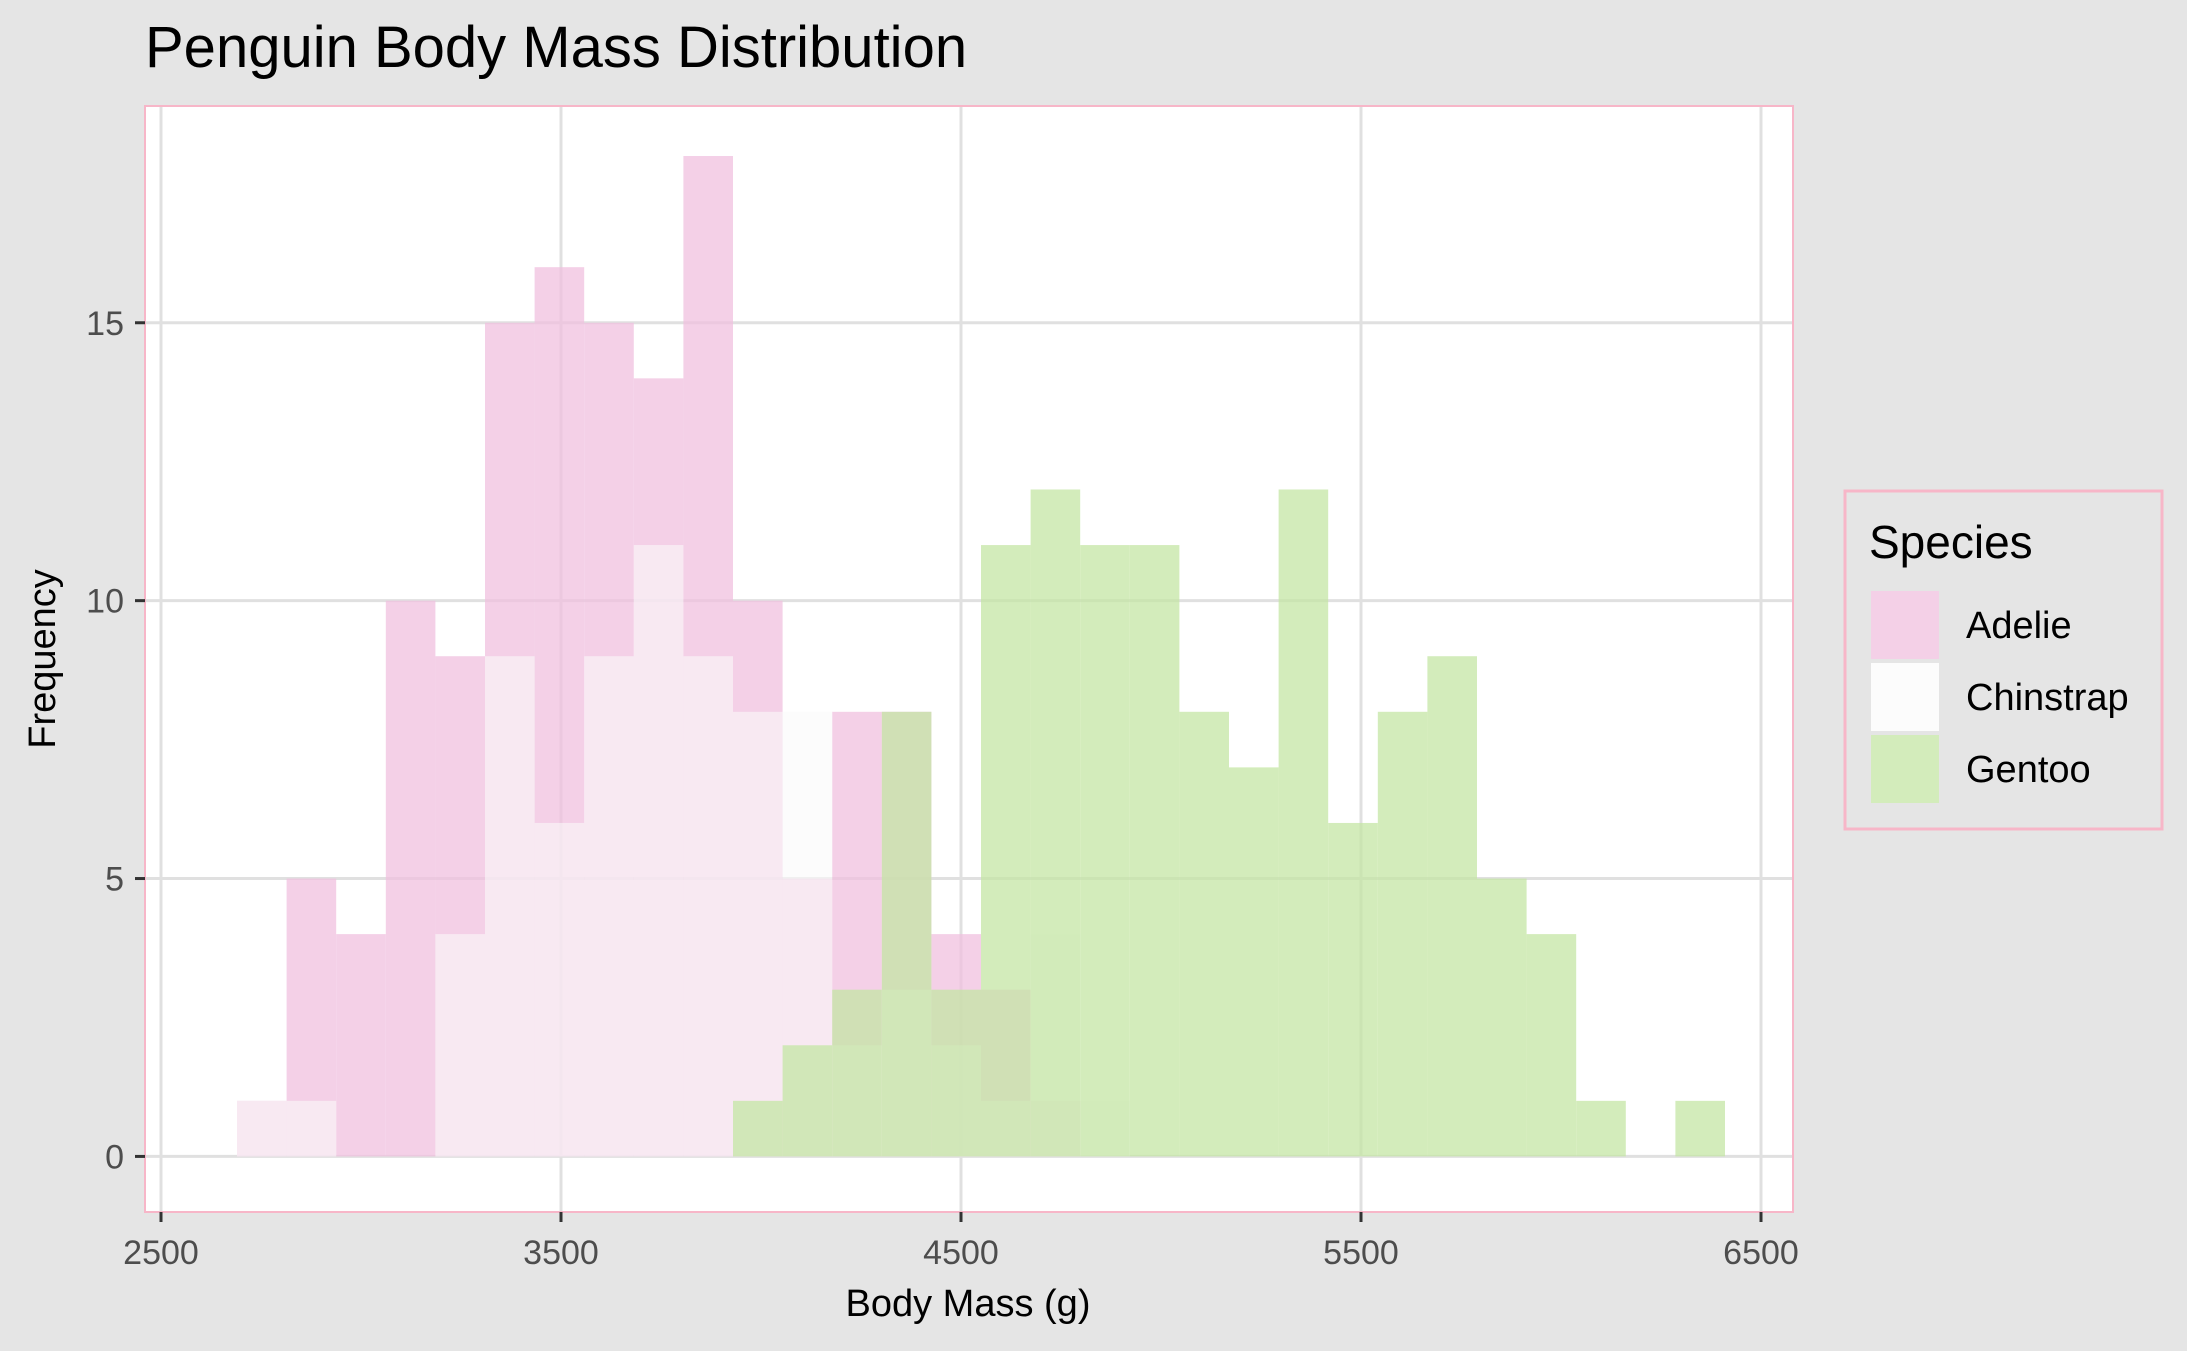  What do you see at coordinates (161, 1253) in the screenshot?
I see `x-tick-label: 2500` at bounding box center [161, 1253].